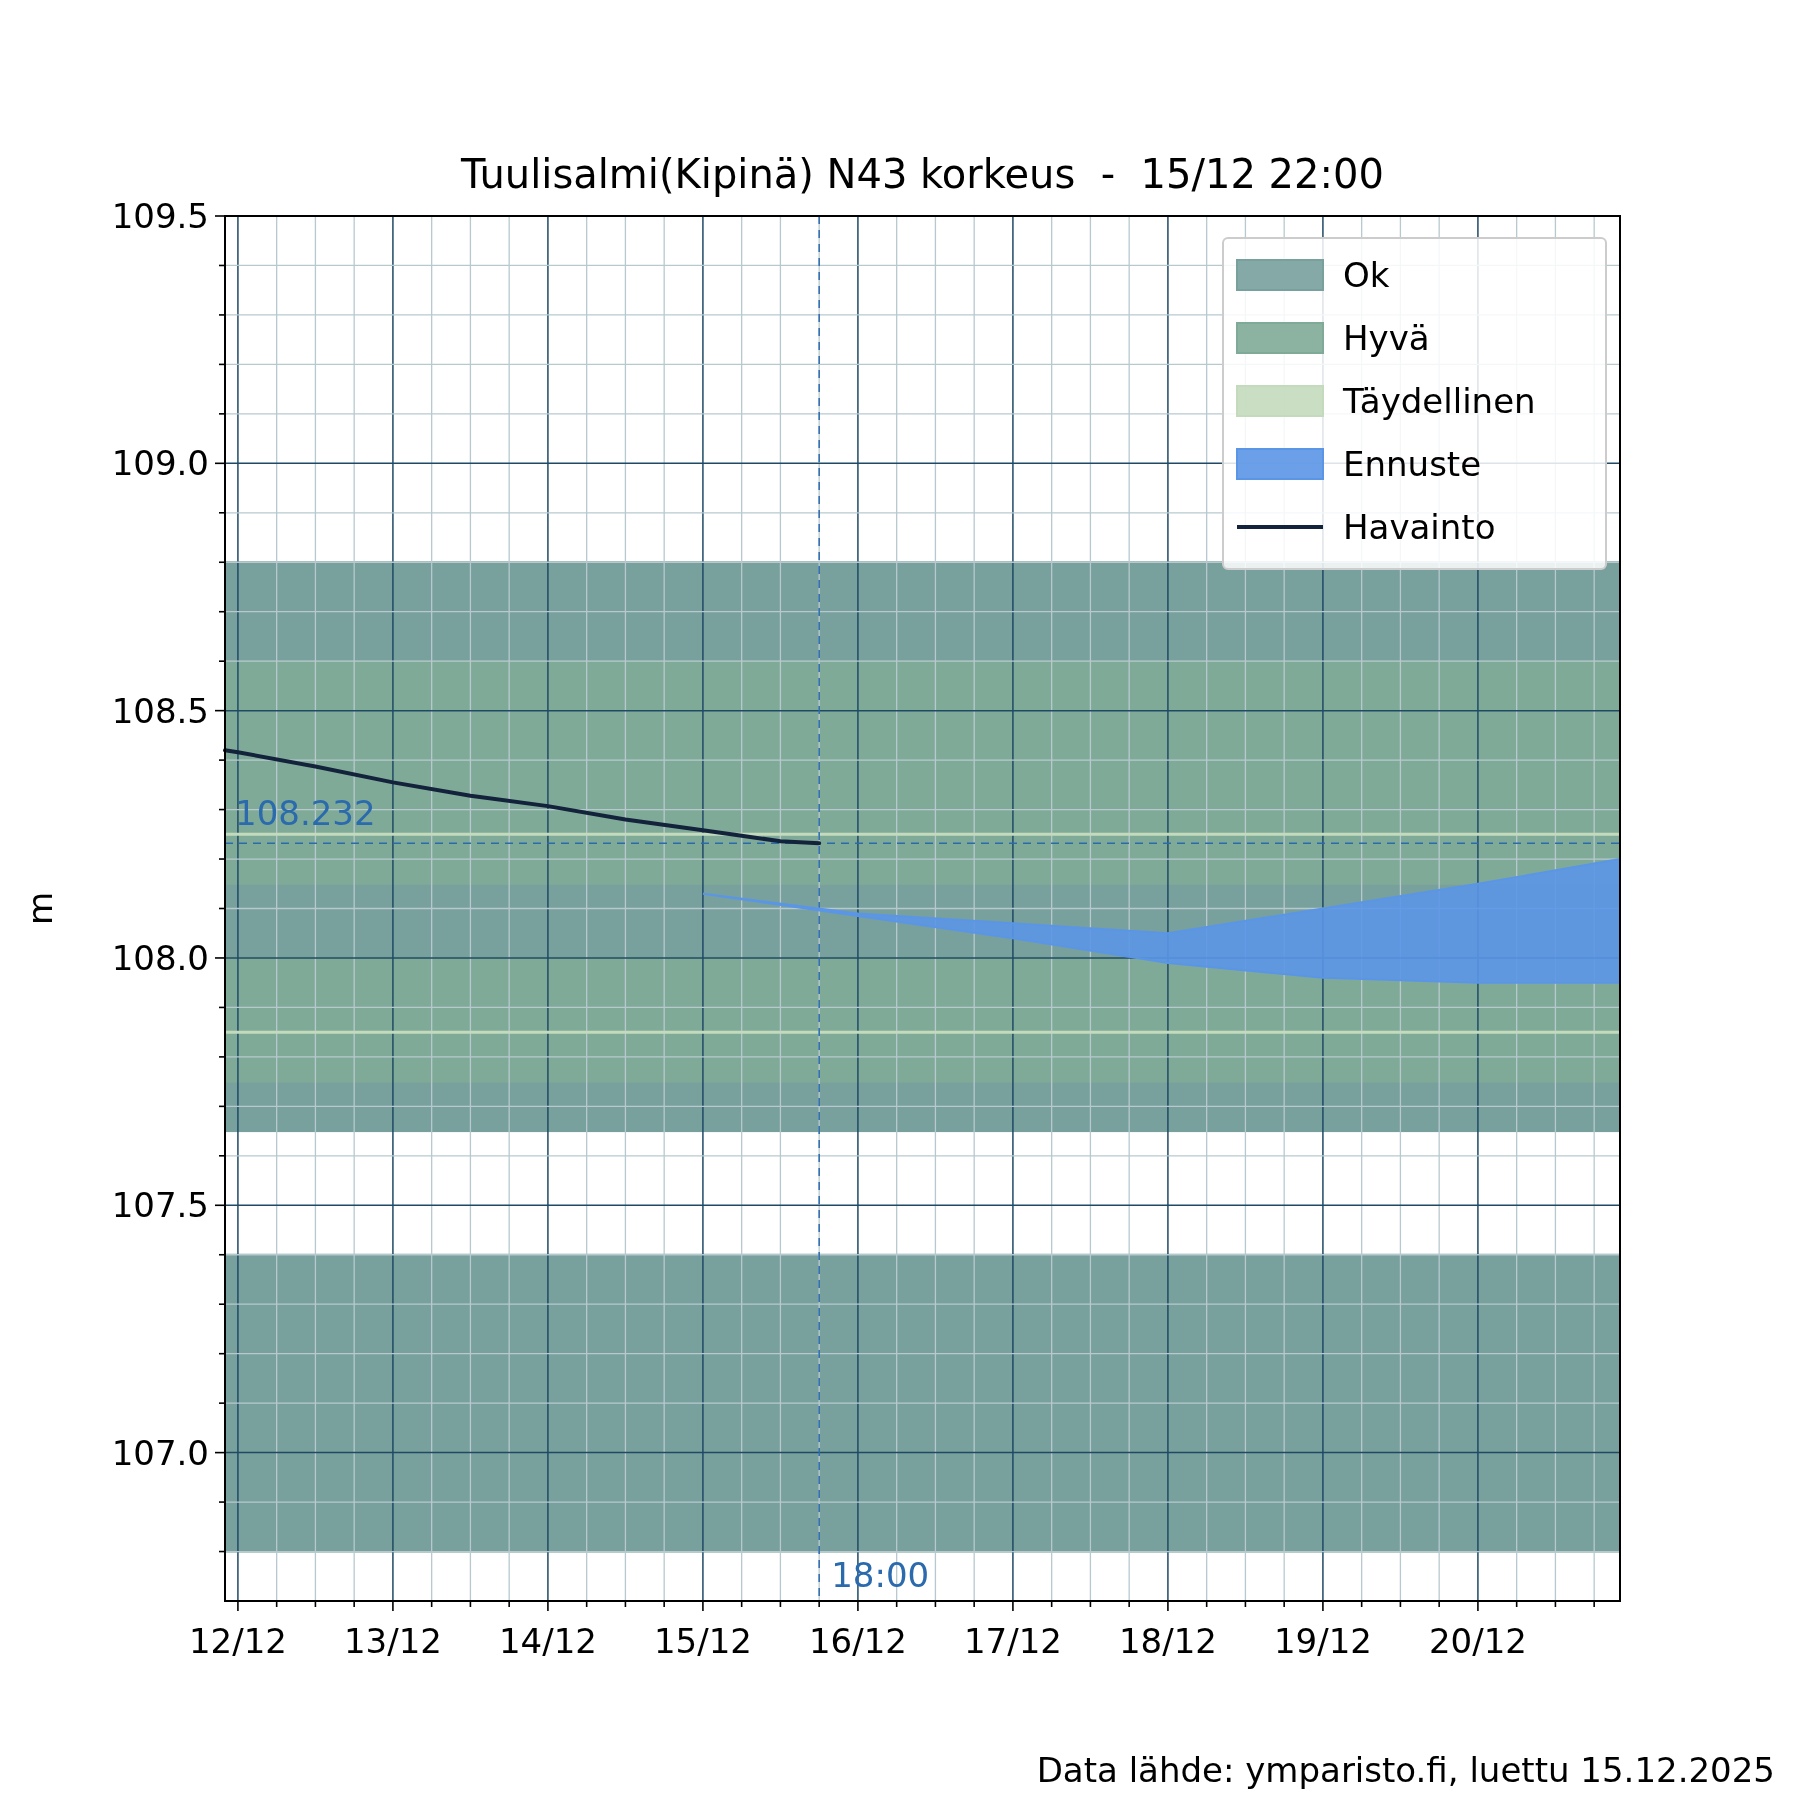  Describe the element at coordinates (1366, 274) in the screenshot. I see `legend-label: Ok` at that location.